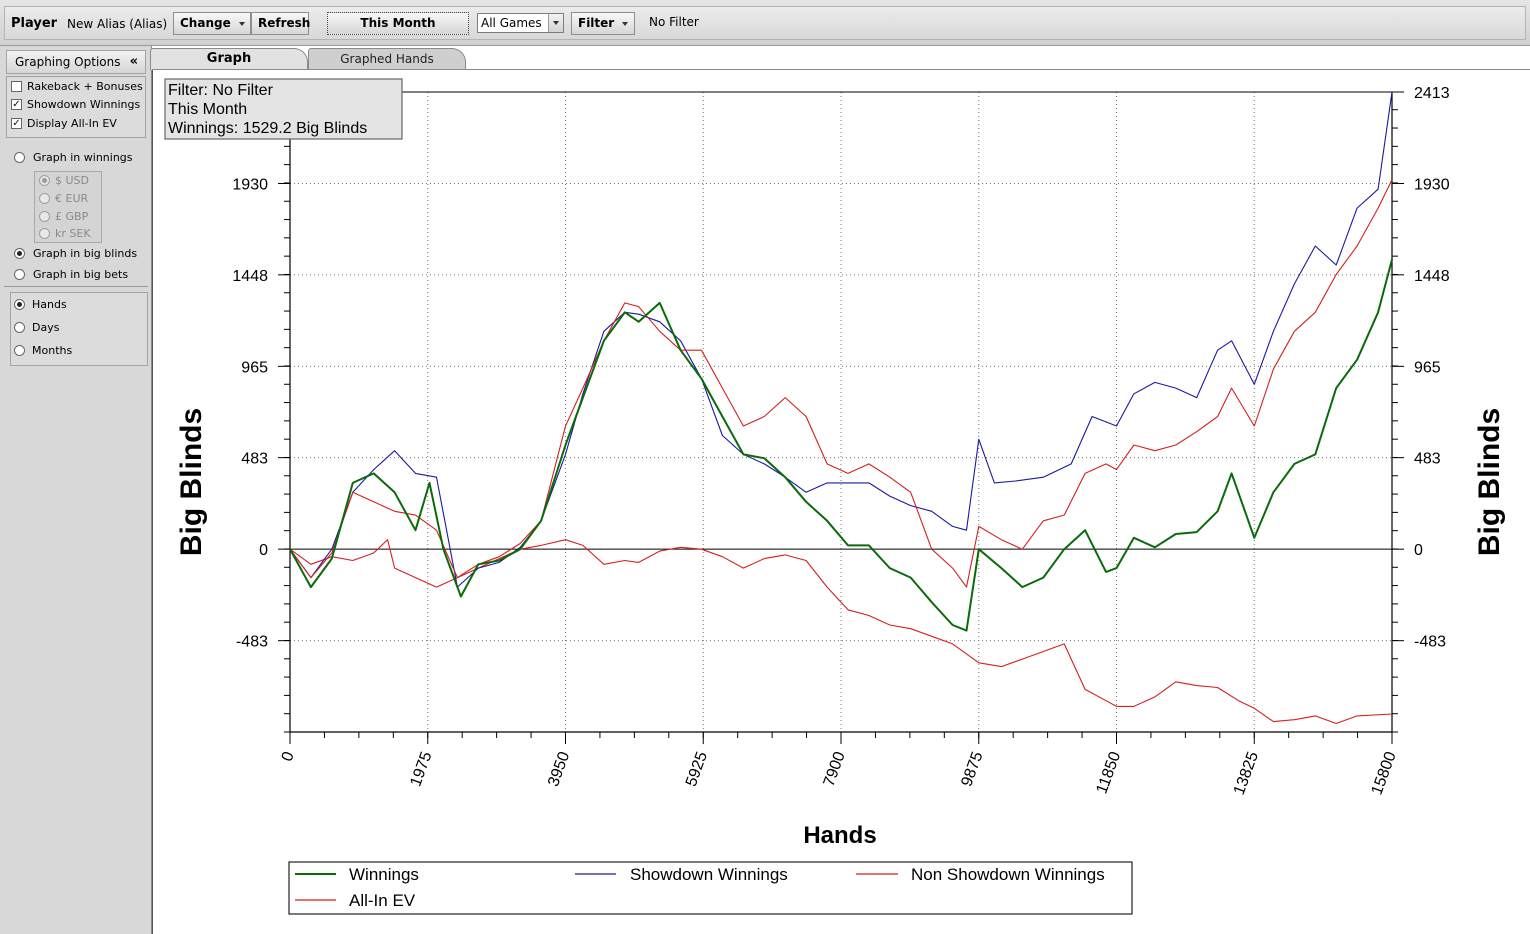  Describe the element at coordinates (1432, 93) in the screenshot. I see `y-tick-label-right: 2413` at that location.